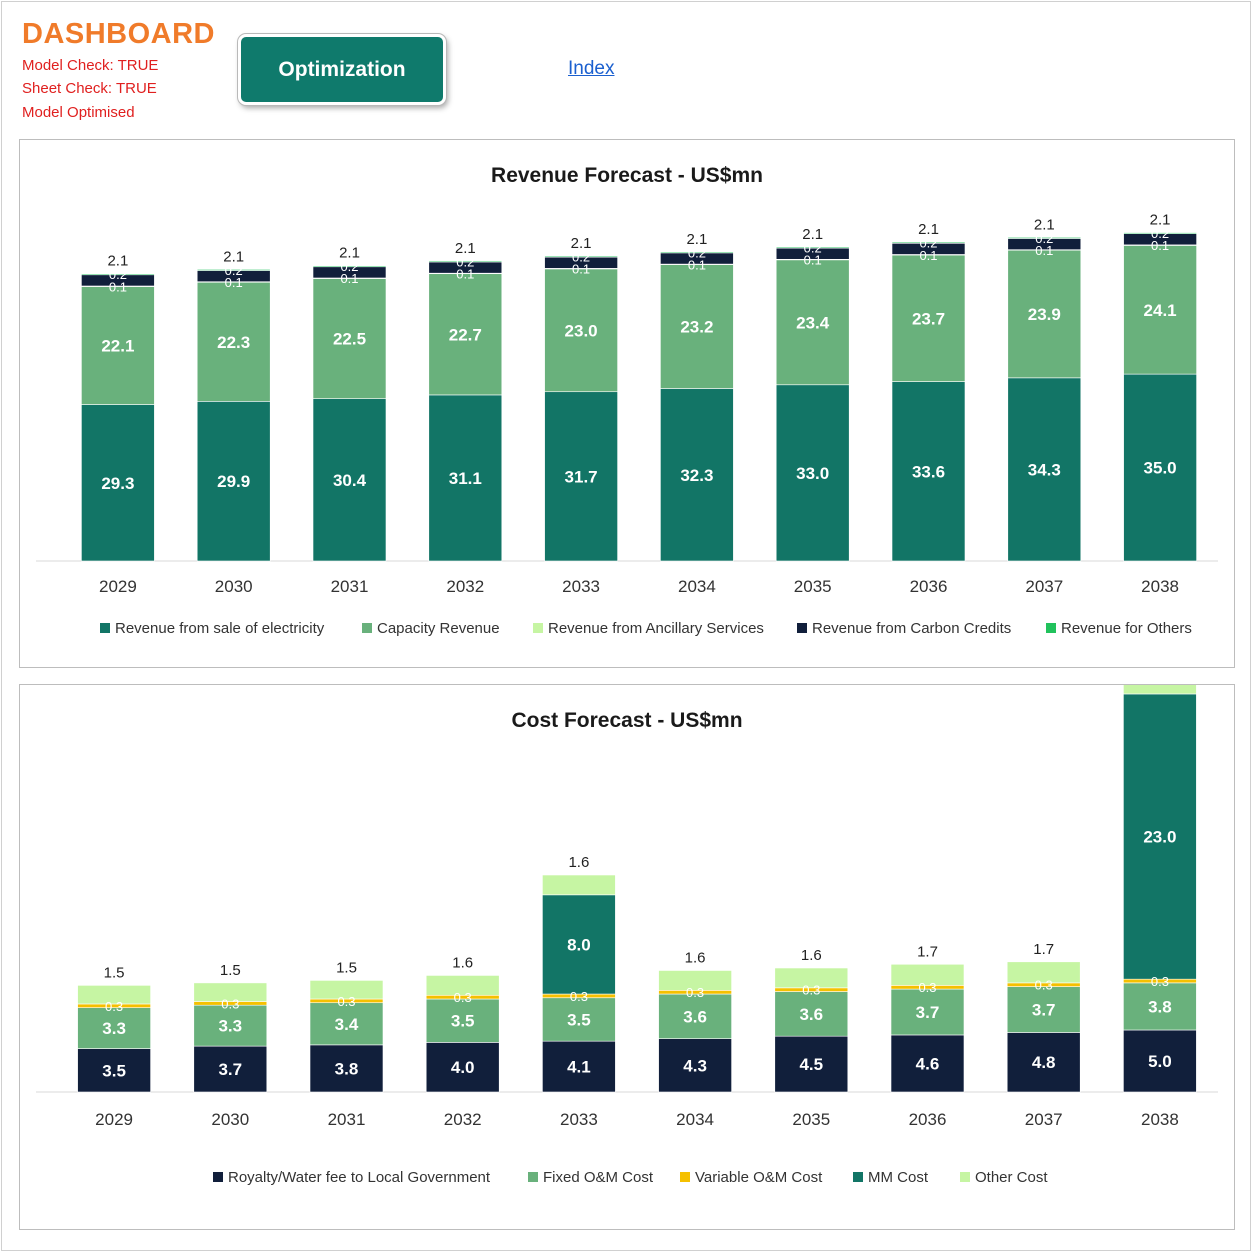 The height and width of the screenshot is (1254, 1254). I want to click on cost-bar-mm-cost-2038, so click(1160, 836).